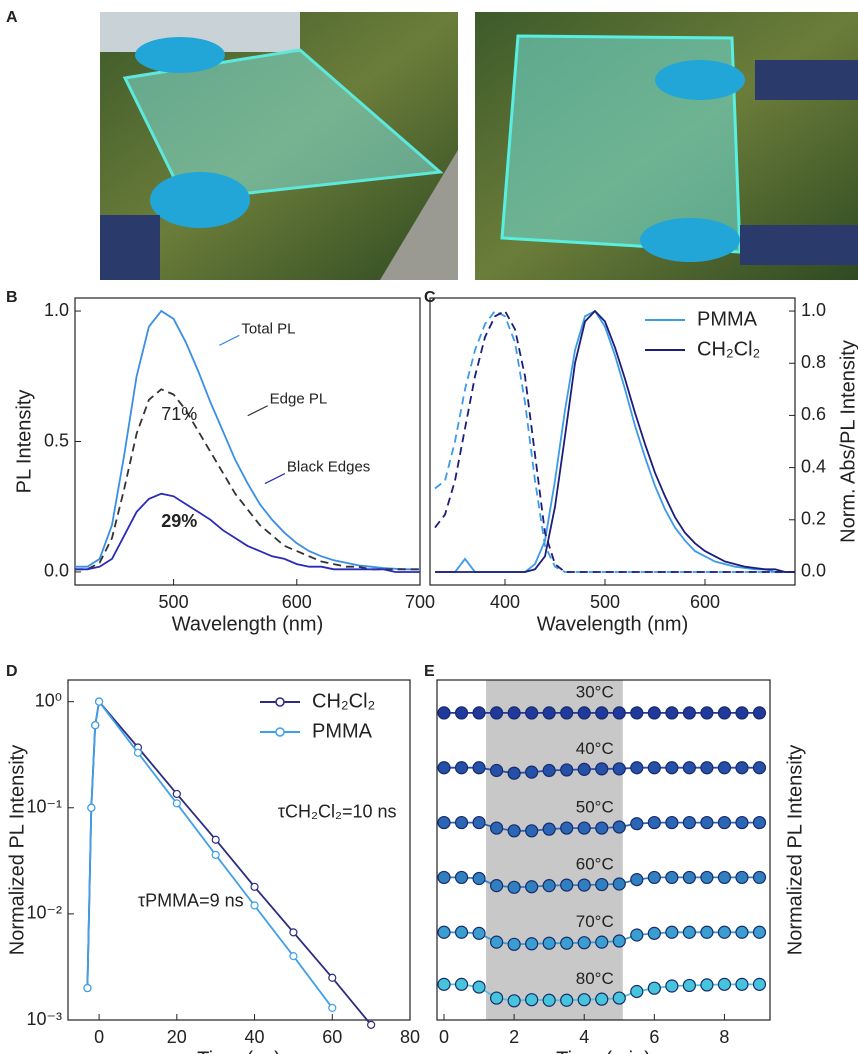  Describe the element at coordinates (280, 702) in the screenshot. I see `legend-marker` at that location.